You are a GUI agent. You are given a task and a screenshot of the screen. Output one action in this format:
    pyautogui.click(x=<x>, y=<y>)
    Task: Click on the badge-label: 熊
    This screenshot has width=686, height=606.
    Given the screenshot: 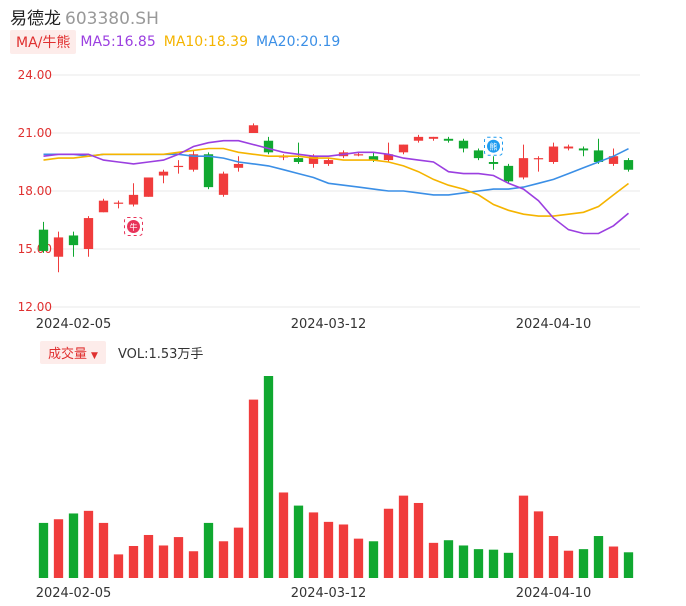 What is the action you would take?
    pyautogui.click(x=494, y=147)
    